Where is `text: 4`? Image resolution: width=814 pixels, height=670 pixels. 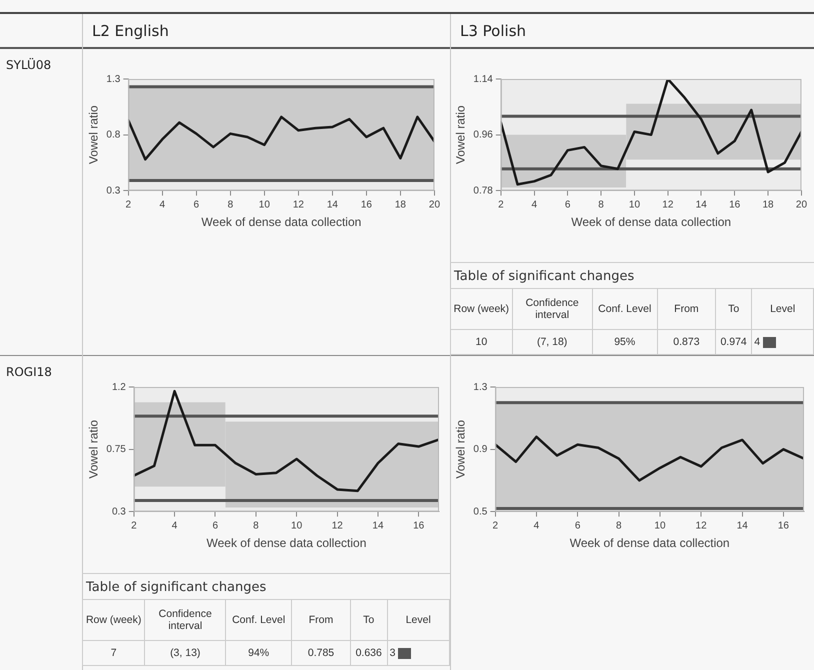 text: 4 is located at coordinates (757, 342).